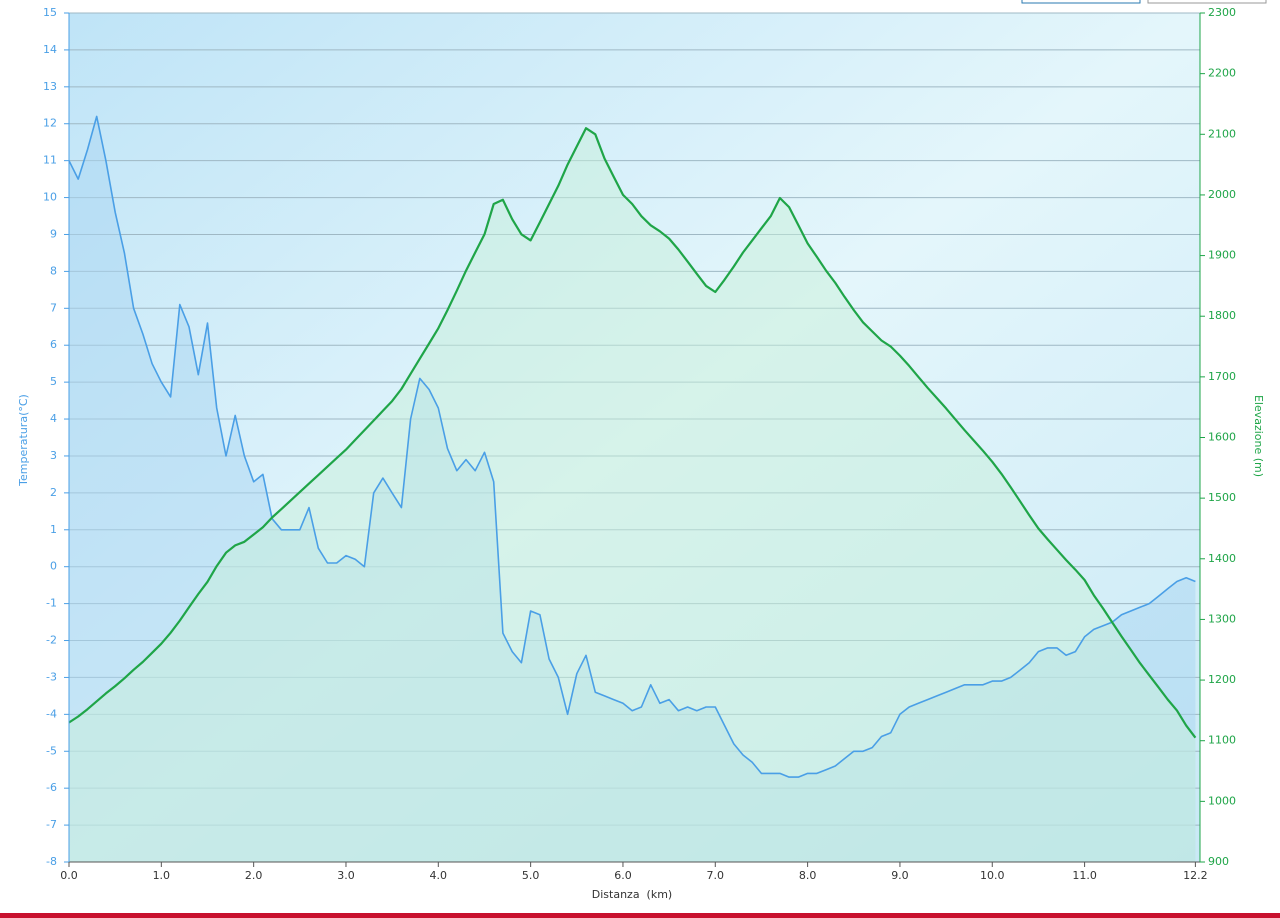  What do you see at coordinates (1222, 497) in the screenshot?
I see `y2-tick-label: 1500` at bounding box center [1222, 497].